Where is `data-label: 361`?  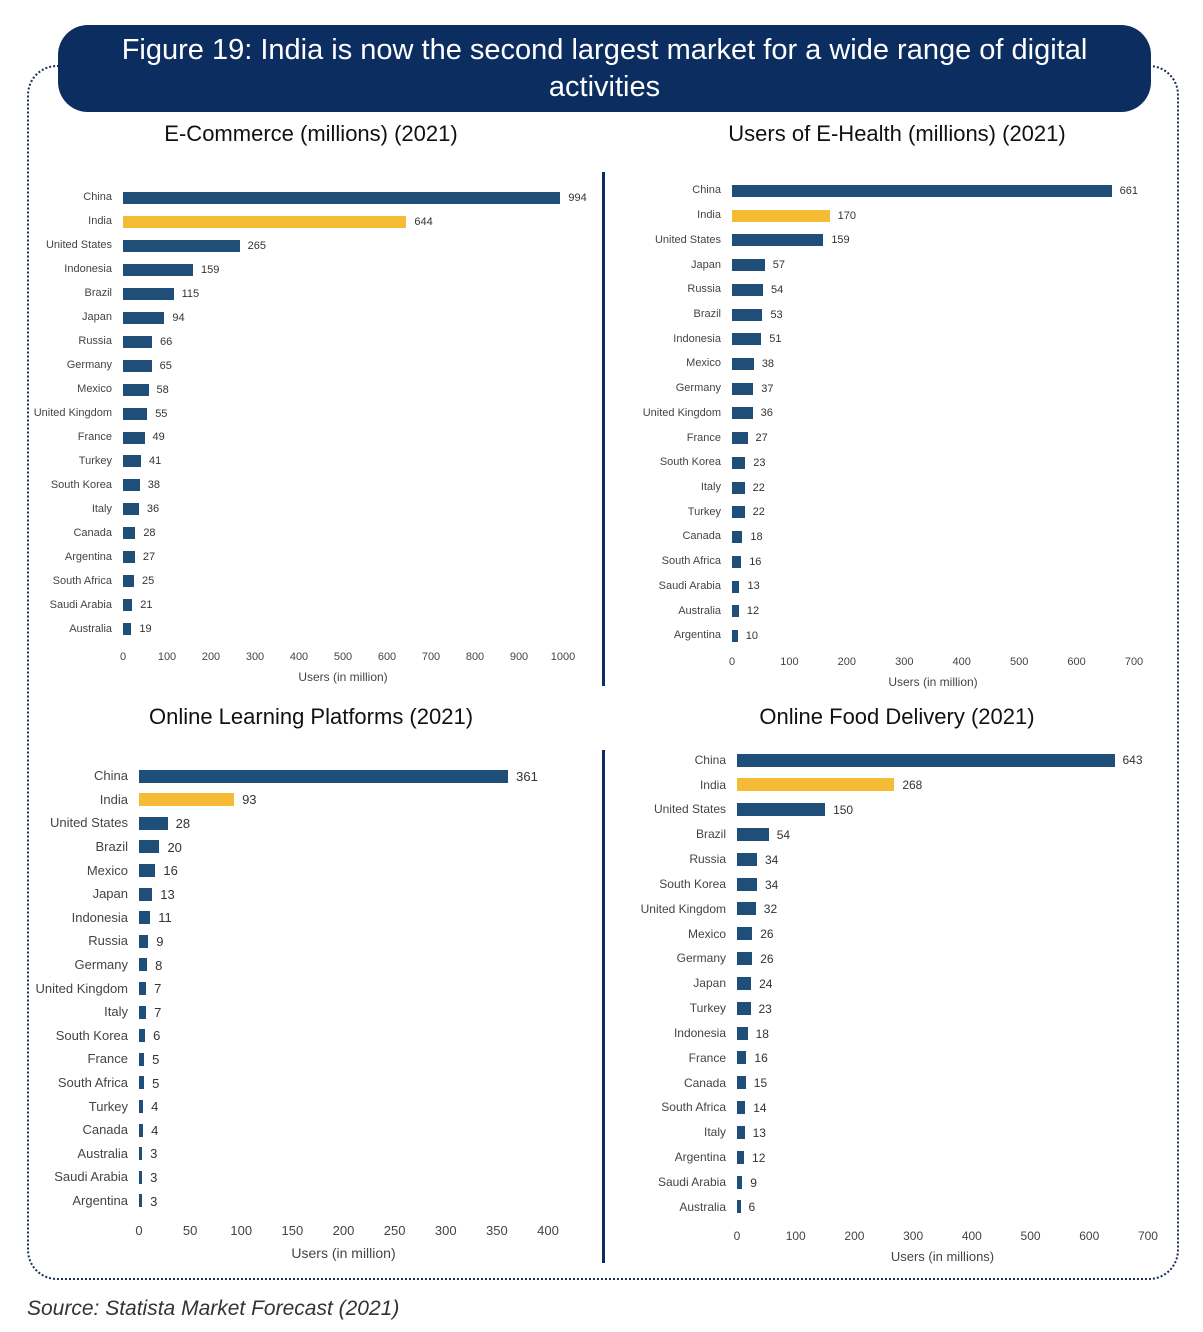
data-label: 361 is located at coordinates (527, 776).